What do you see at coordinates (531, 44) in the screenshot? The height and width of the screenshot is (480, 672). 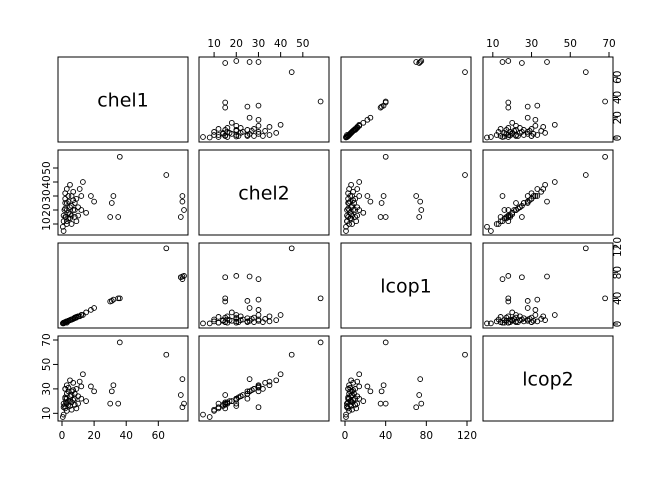 I see `tick-label-lcop2: 30` at bounding box center [531, 44].